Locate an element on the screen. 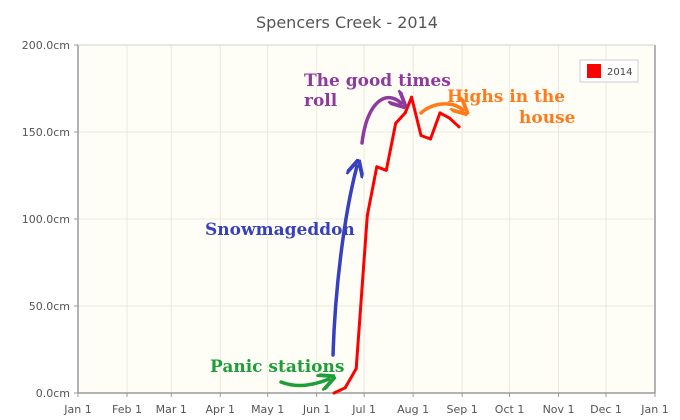  legend-swatch is located at coordinates (594, 71).